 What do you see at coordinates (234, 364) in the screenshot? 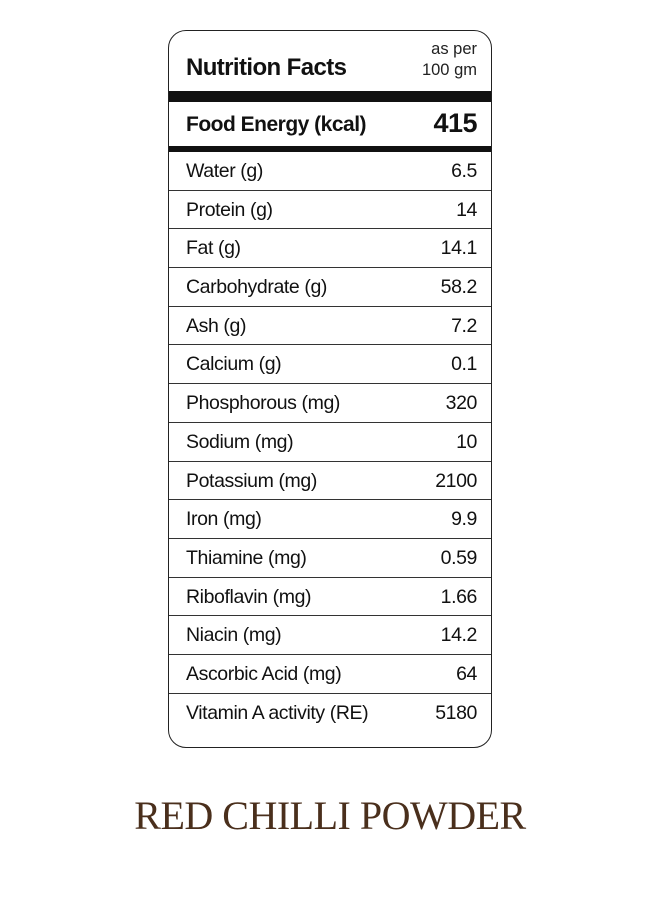
I see `nutrient-label: Calcium (g)` at bounding box center [234, 364].